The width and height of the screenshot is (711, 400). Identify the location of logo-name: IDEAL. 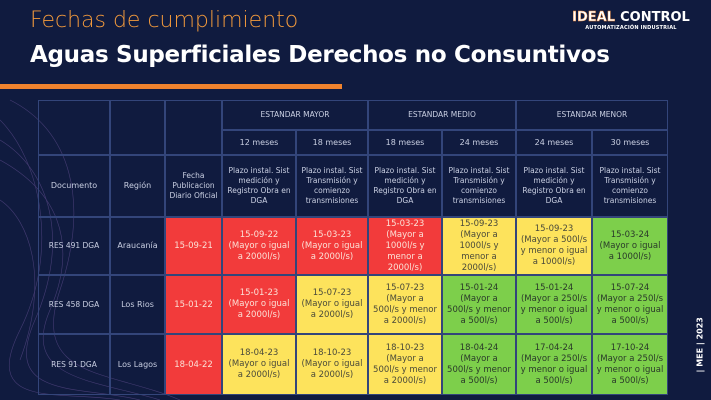
(594, 17).